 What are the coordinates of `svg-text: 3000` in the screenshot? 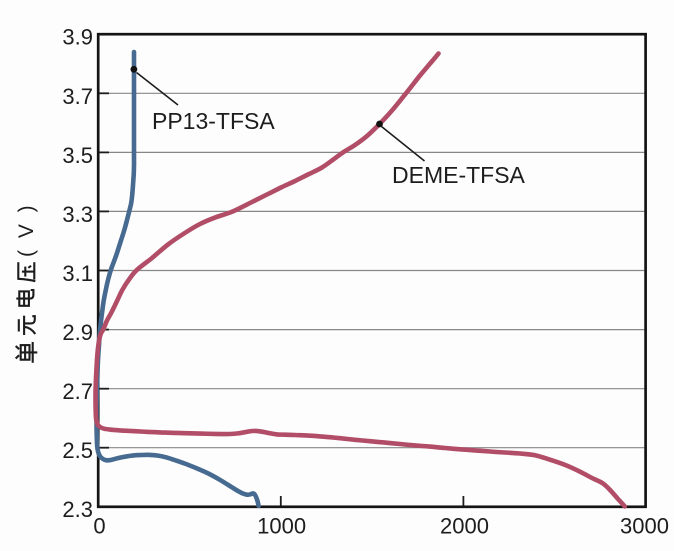 It's located at (644, 526).